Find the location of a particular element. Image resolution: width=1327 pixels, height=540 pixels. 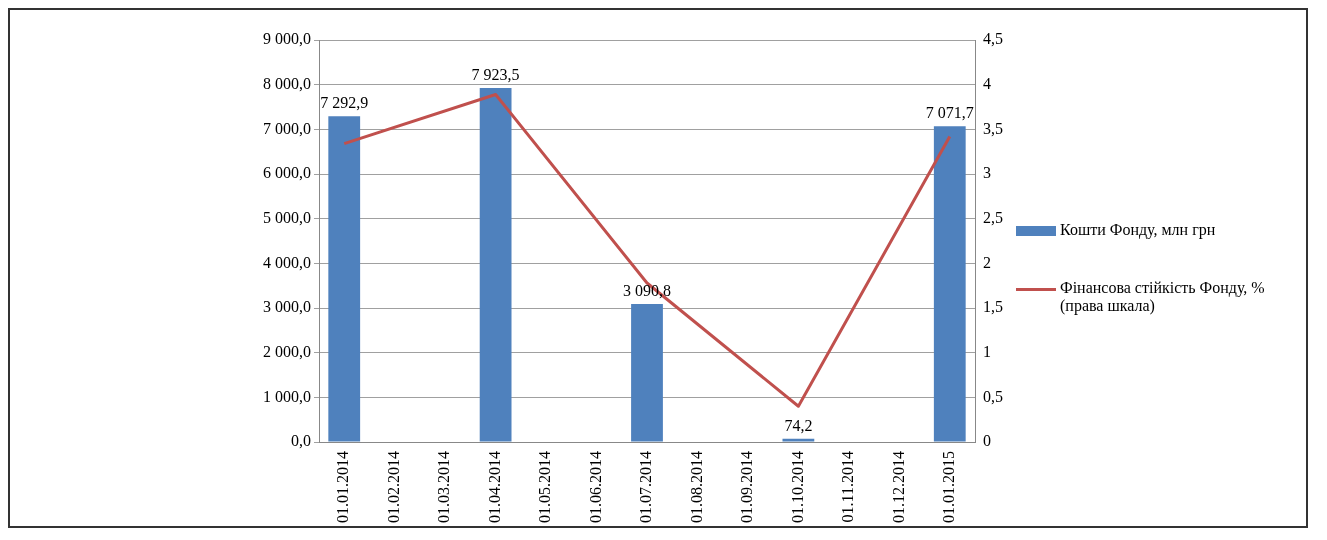

y2-tick-label: 0 is located at coordinates (987, 441).